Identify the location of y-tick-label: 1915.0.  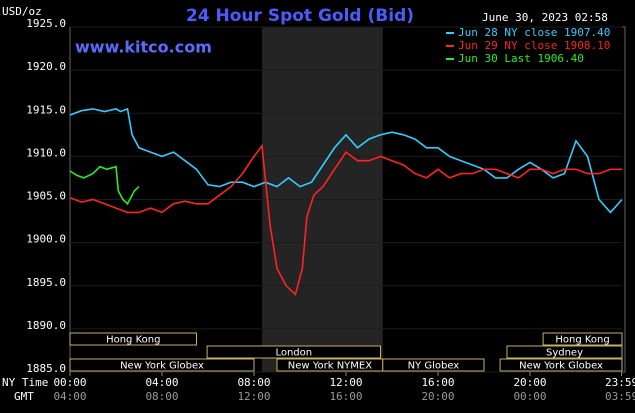
(46, 109).